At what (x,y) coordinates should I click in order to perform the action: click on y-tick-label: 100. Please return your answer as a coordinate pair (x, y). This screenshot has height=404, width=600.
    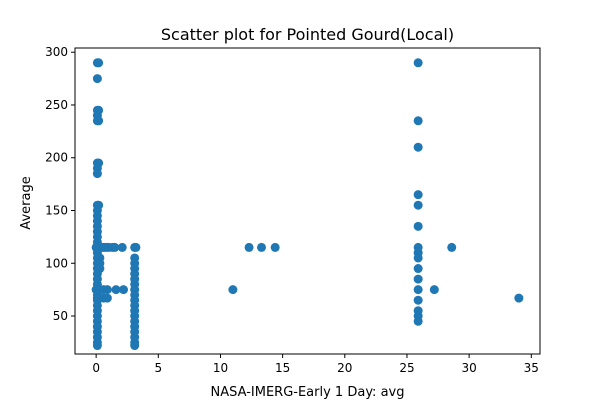
    Looking at the image, I should click on (56, 263).